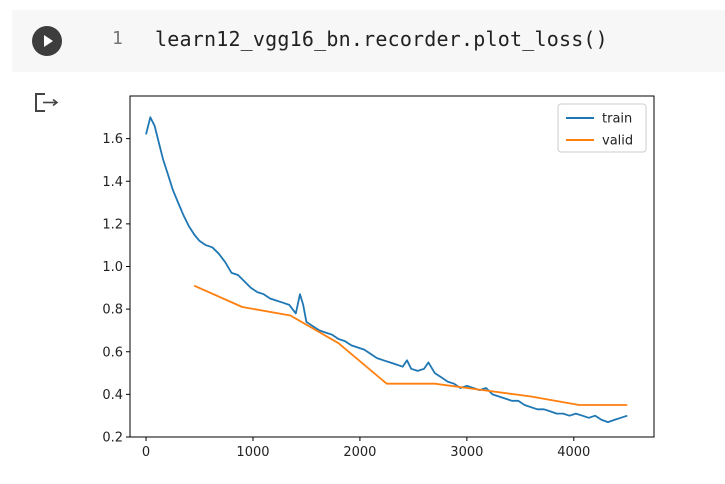 This screenshot has width=725, height=484. What do you see at coordinates (617, 119) in the screenshot?
I see `legend-label-train: train` at bounding box center [617, 119].